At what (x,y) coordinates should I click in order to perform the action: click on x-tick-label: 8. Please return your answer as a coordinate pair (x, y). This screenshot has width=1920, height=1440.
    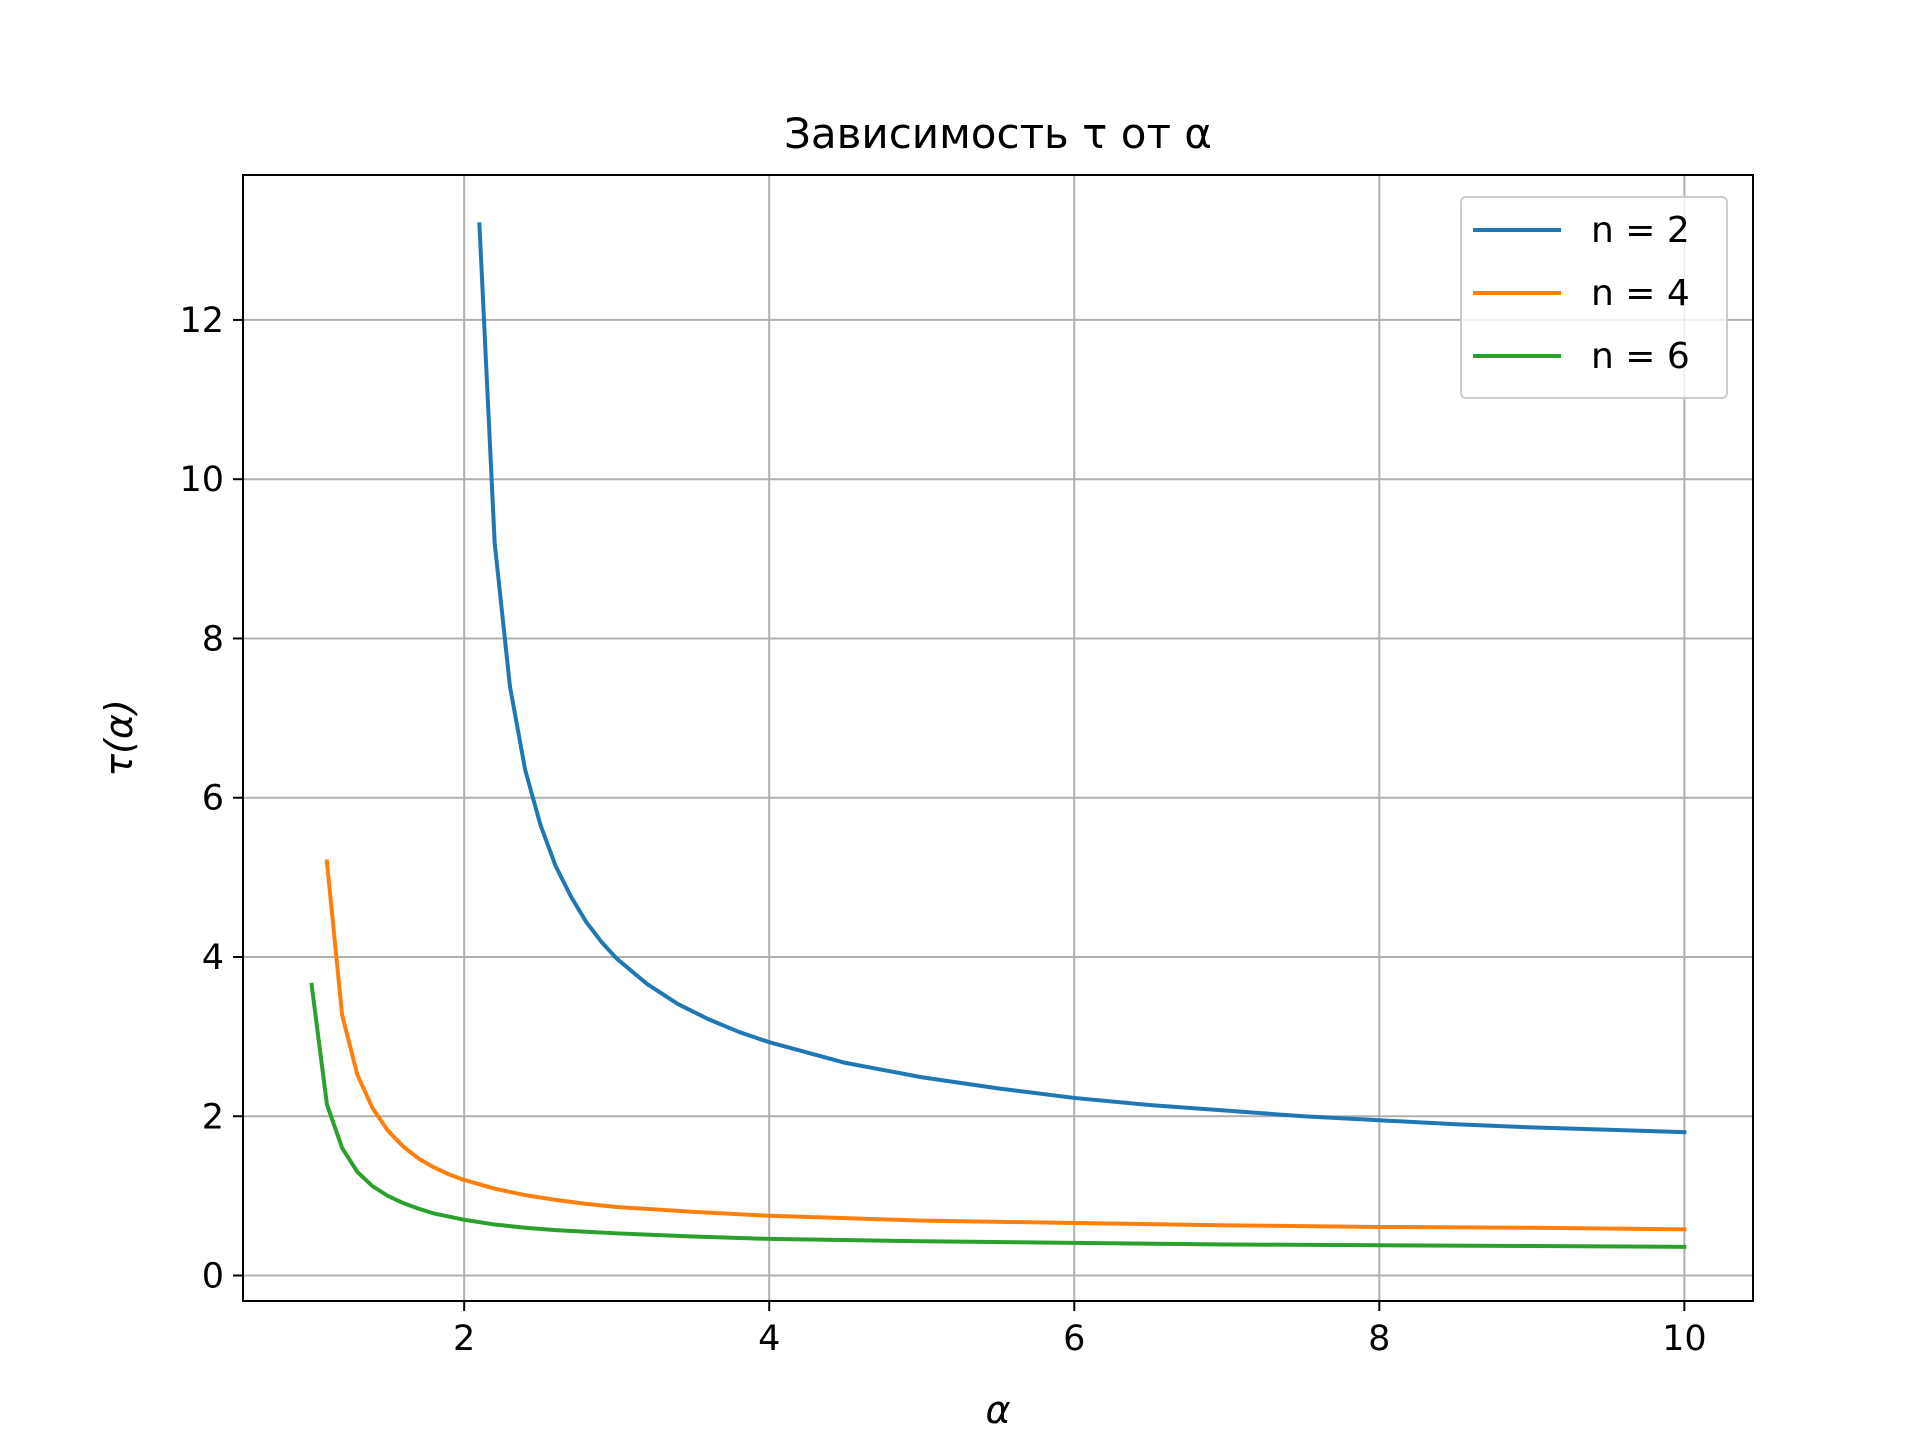
    Looking at the image, I should click on (1379, 1339).